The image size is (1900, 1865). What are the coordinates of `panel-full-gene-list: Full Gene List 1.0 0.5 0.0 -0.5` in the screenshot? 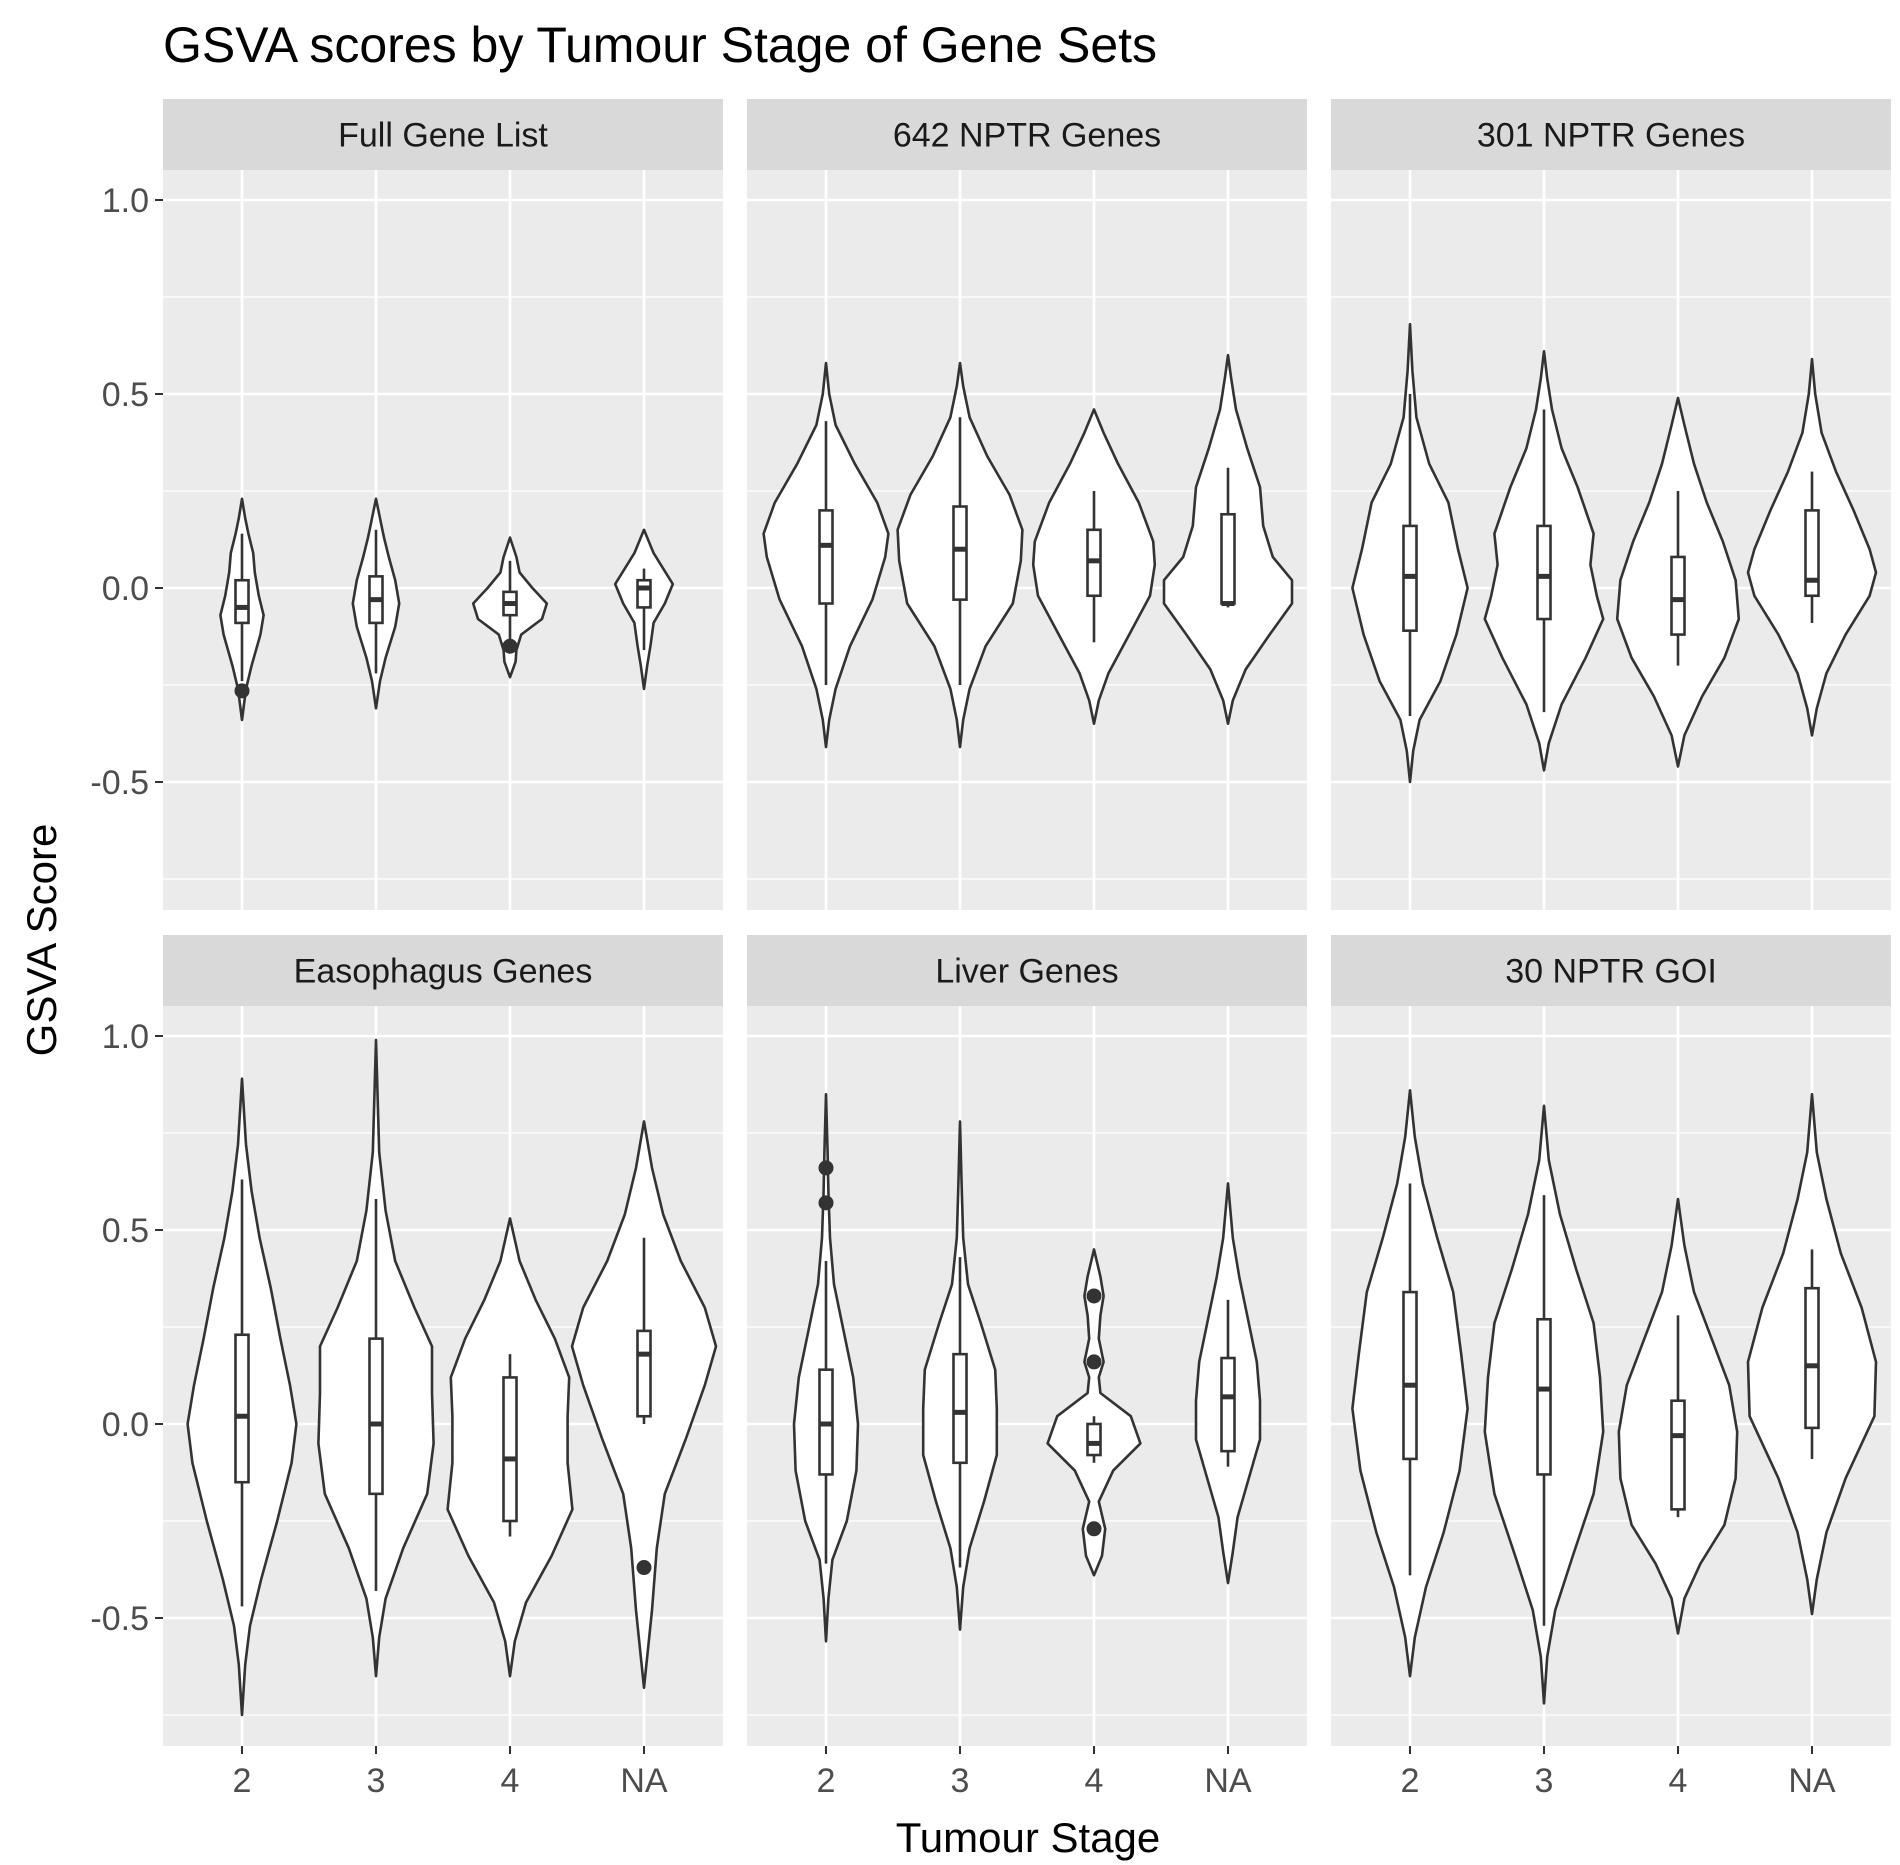 It's located at (406, 504).